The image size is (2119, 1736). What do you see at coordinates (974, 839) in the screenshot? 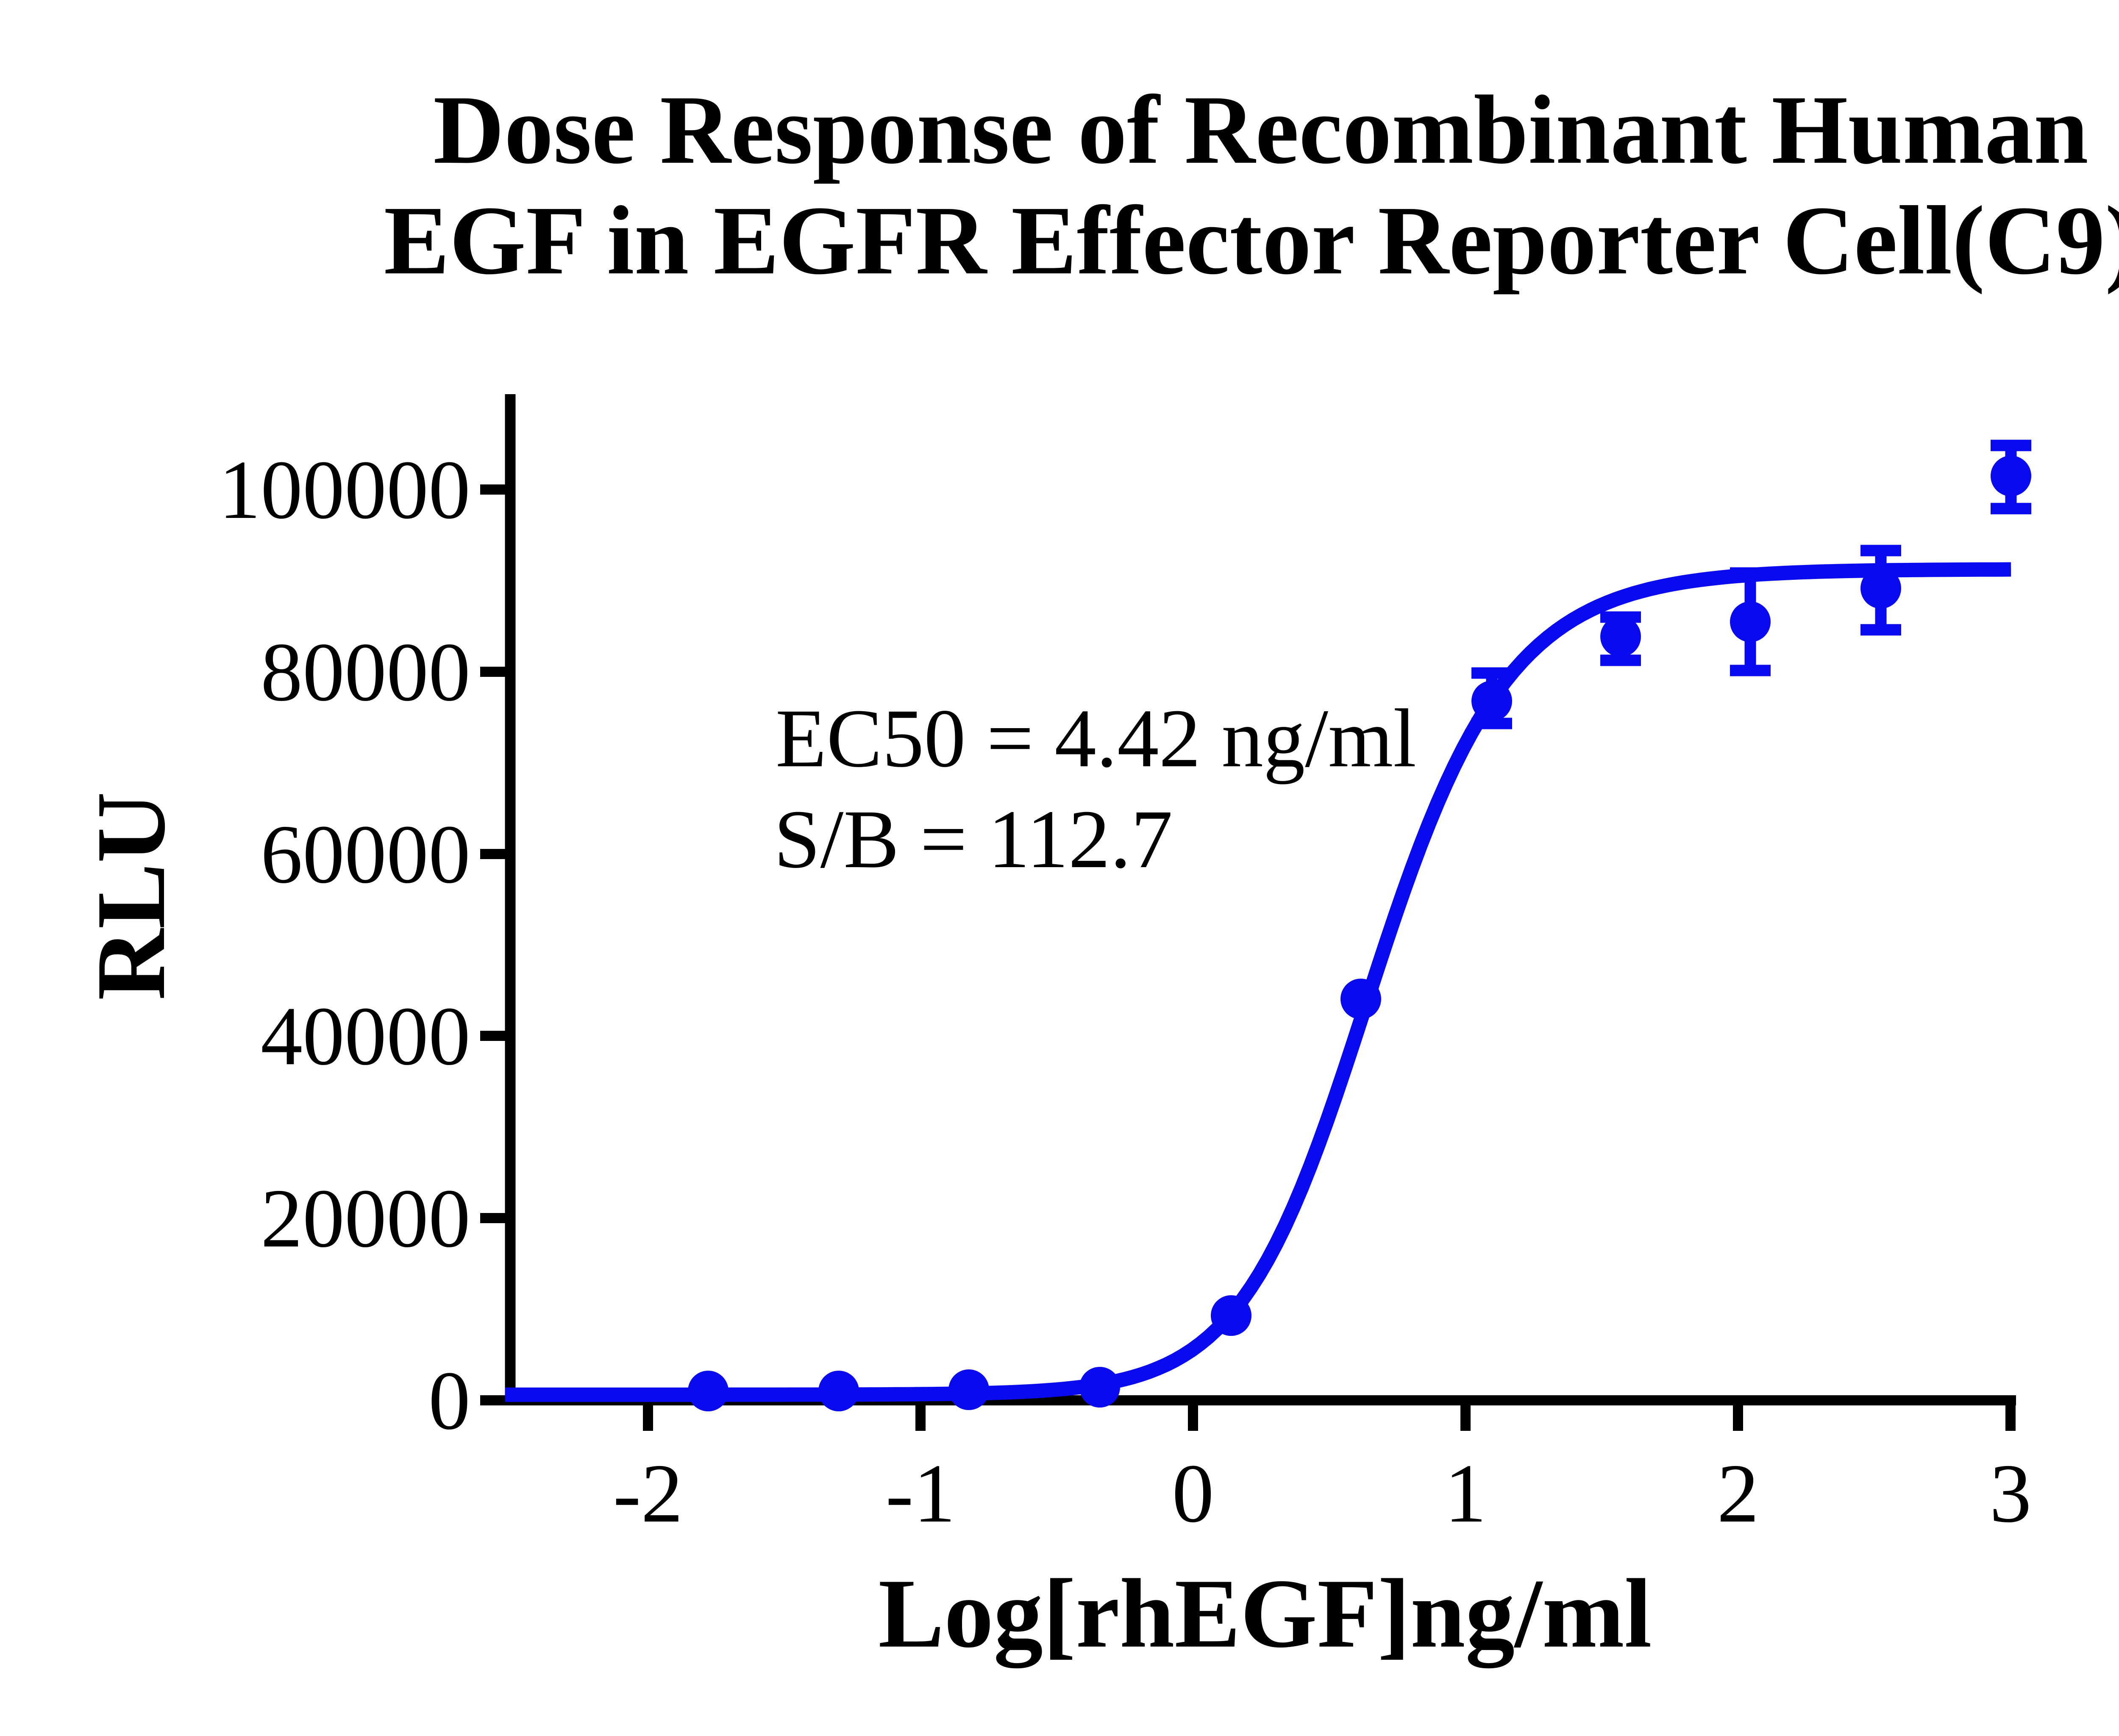
I see `svg-text: S/B = 112.7` at bounding box center [974, 839].